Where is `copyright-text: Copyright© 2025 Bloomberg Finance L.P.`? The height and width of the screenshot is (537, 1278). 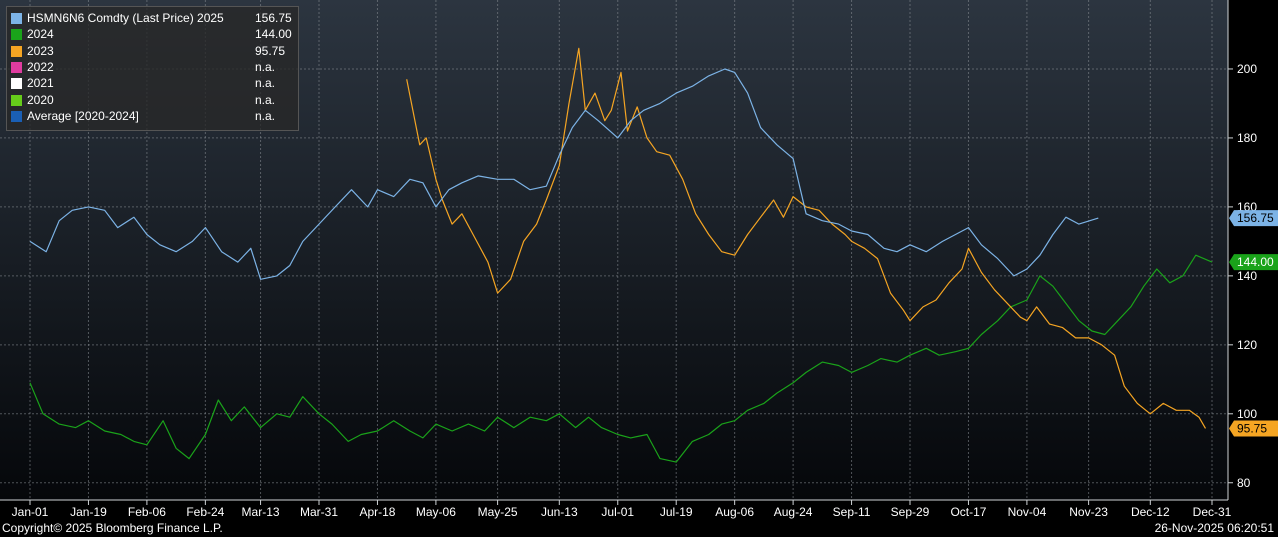 copyright-text: Copyright© 2025 Bloomberg Finance L.P. is located at coordinates (112, 528).